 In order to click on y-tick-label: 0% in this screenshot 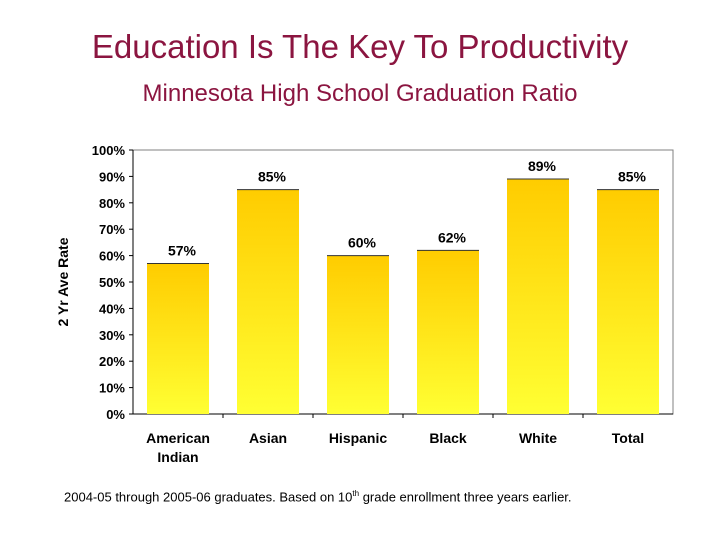, I will do `click(115, 414)`.